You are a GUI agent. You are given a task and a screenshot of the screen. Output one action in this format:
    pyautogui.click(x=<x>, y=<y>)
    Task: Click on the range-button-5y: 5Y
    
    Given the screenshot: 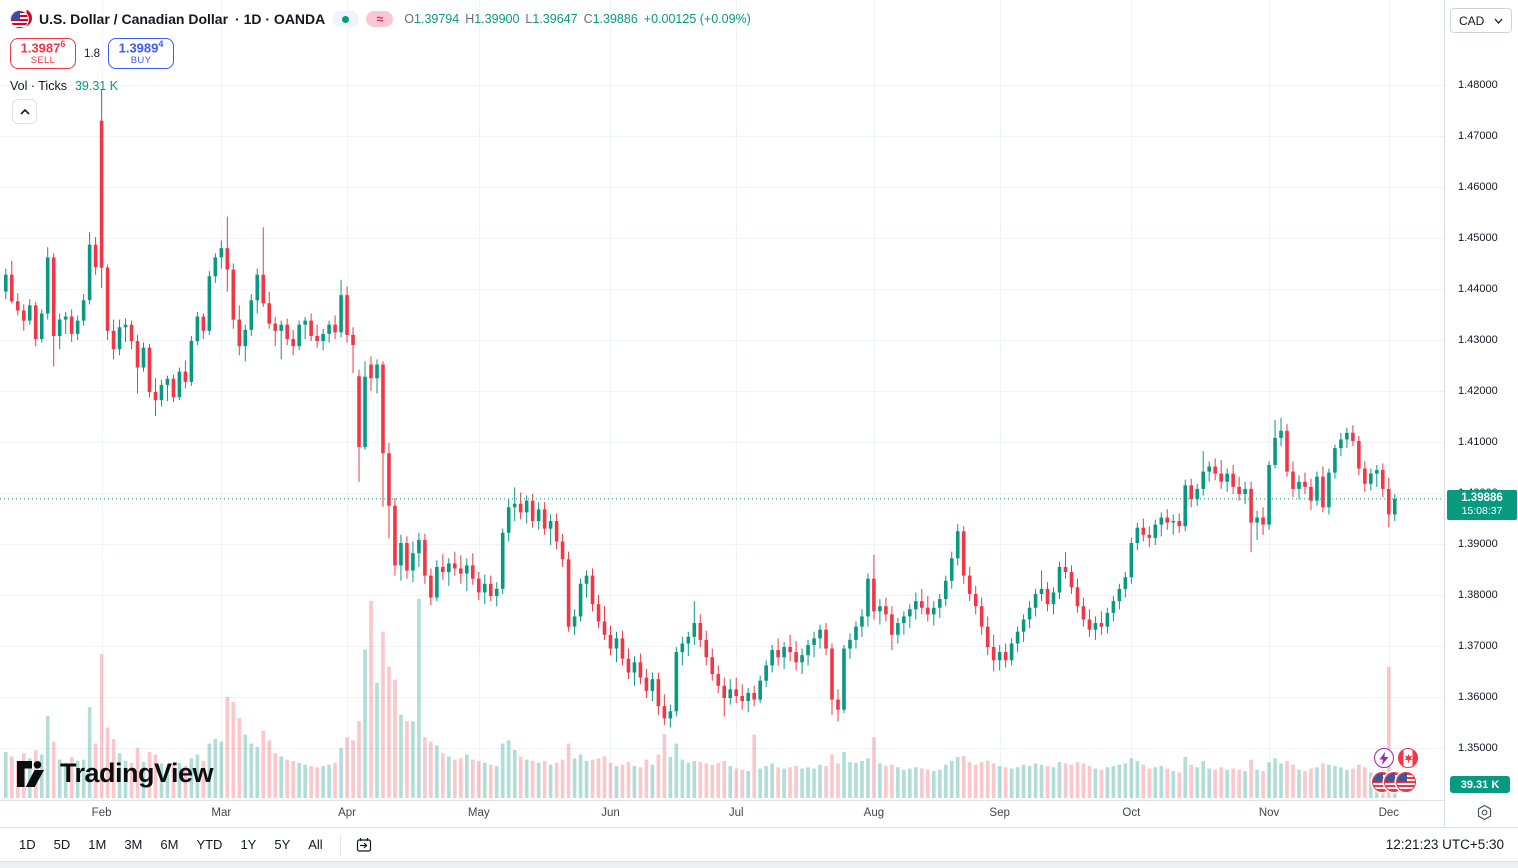 What is the action you would take?
    pyautogui.click(x=282, y=844)
    